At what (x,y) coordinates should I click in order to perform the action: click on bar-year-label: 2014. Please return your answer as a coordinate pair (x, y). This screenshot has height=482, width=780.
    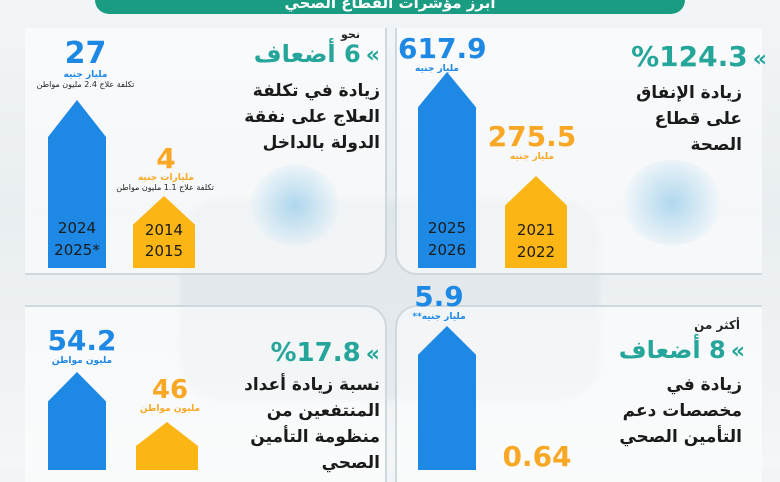
    Looking at the image, I should click on (164, 230).